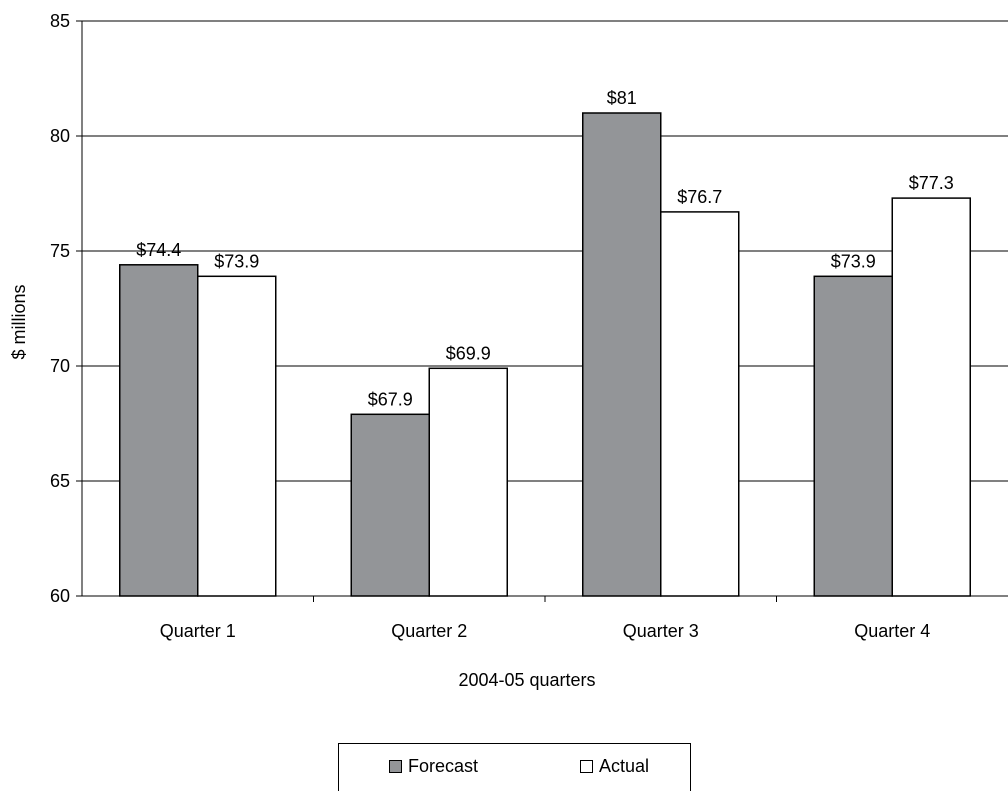 Image resolution: width=1008 pixels, height=791 pixels. I want to click on x-tick-label: Quarter 2, so click(429, 631).